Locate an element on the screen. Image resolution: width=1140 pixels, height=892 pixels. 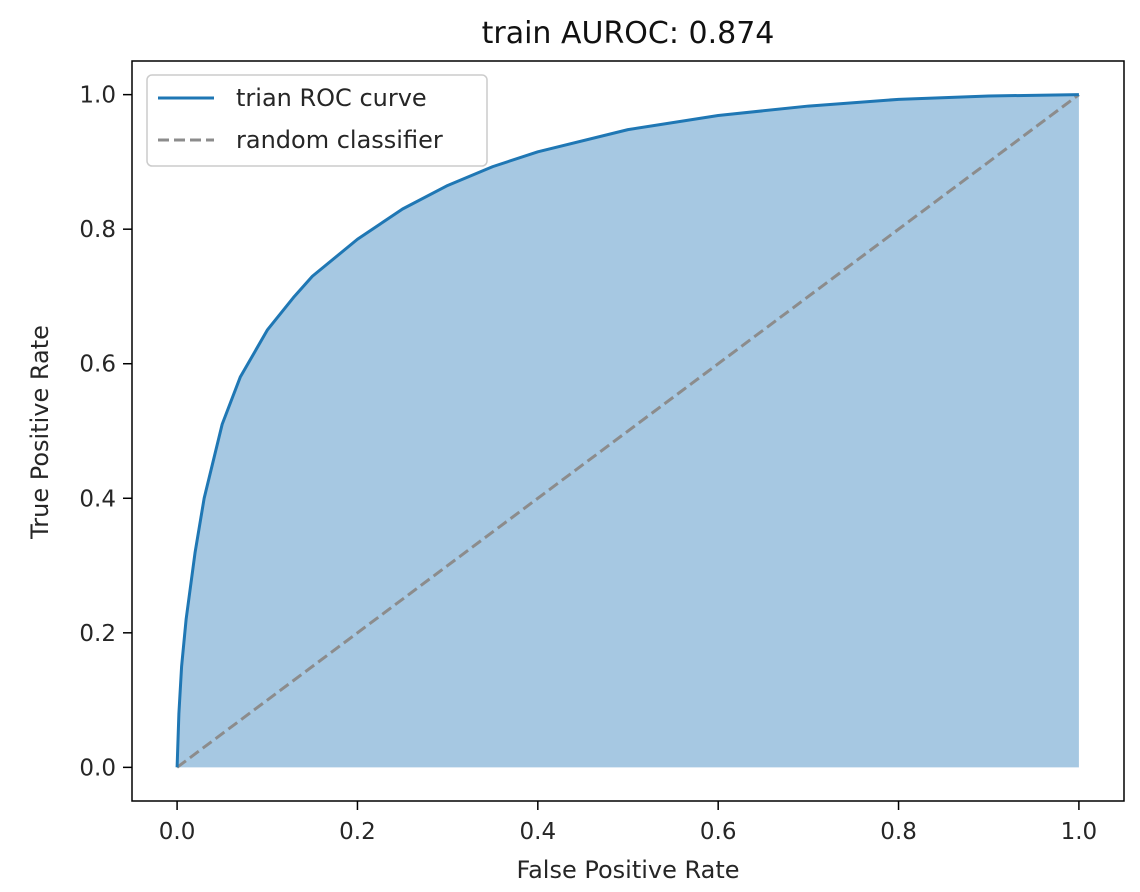
x-tick-label: 0.8 is located at coordinates (898, 832).